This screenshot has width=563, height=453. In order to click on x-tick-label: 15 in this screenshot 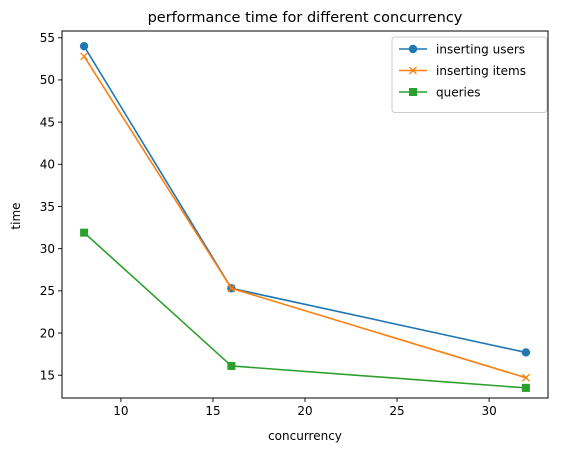, I will do `click(212, 411)`.